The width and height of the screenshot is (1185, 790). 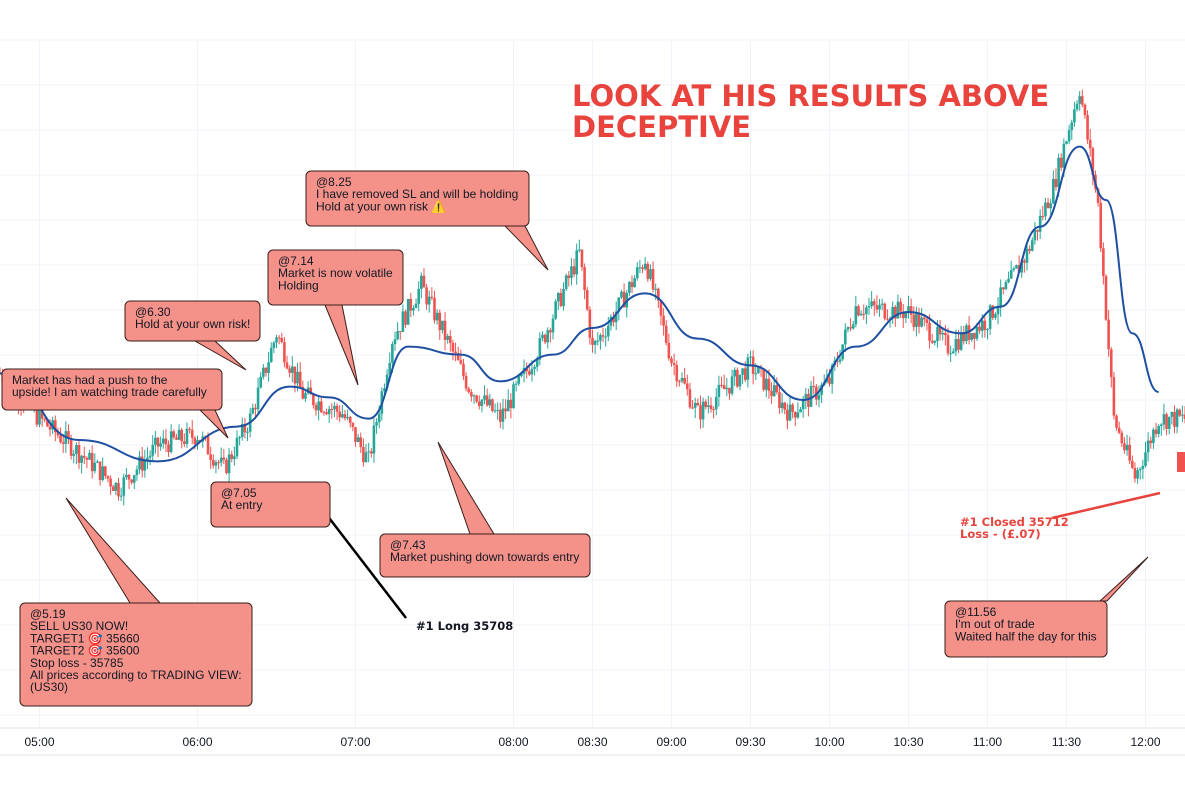 What do you see at coordinates (750, 742) in the screenshot?
I see `x-tick-label: 09:30` at bounding box center [750, 742].